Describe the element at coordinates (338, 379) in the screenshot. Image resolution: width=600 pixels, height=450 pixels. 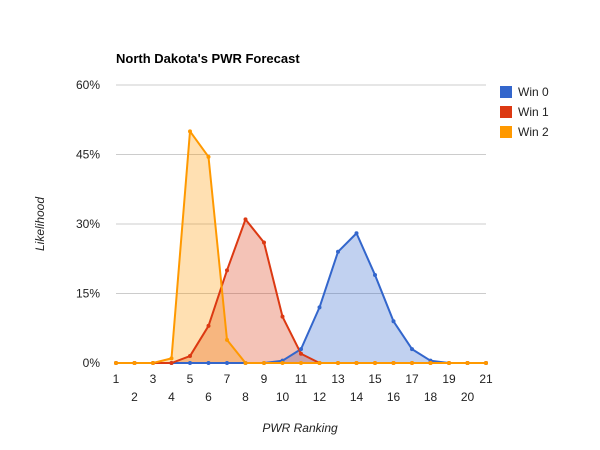
I see `x-tick-label: 13` at that location.